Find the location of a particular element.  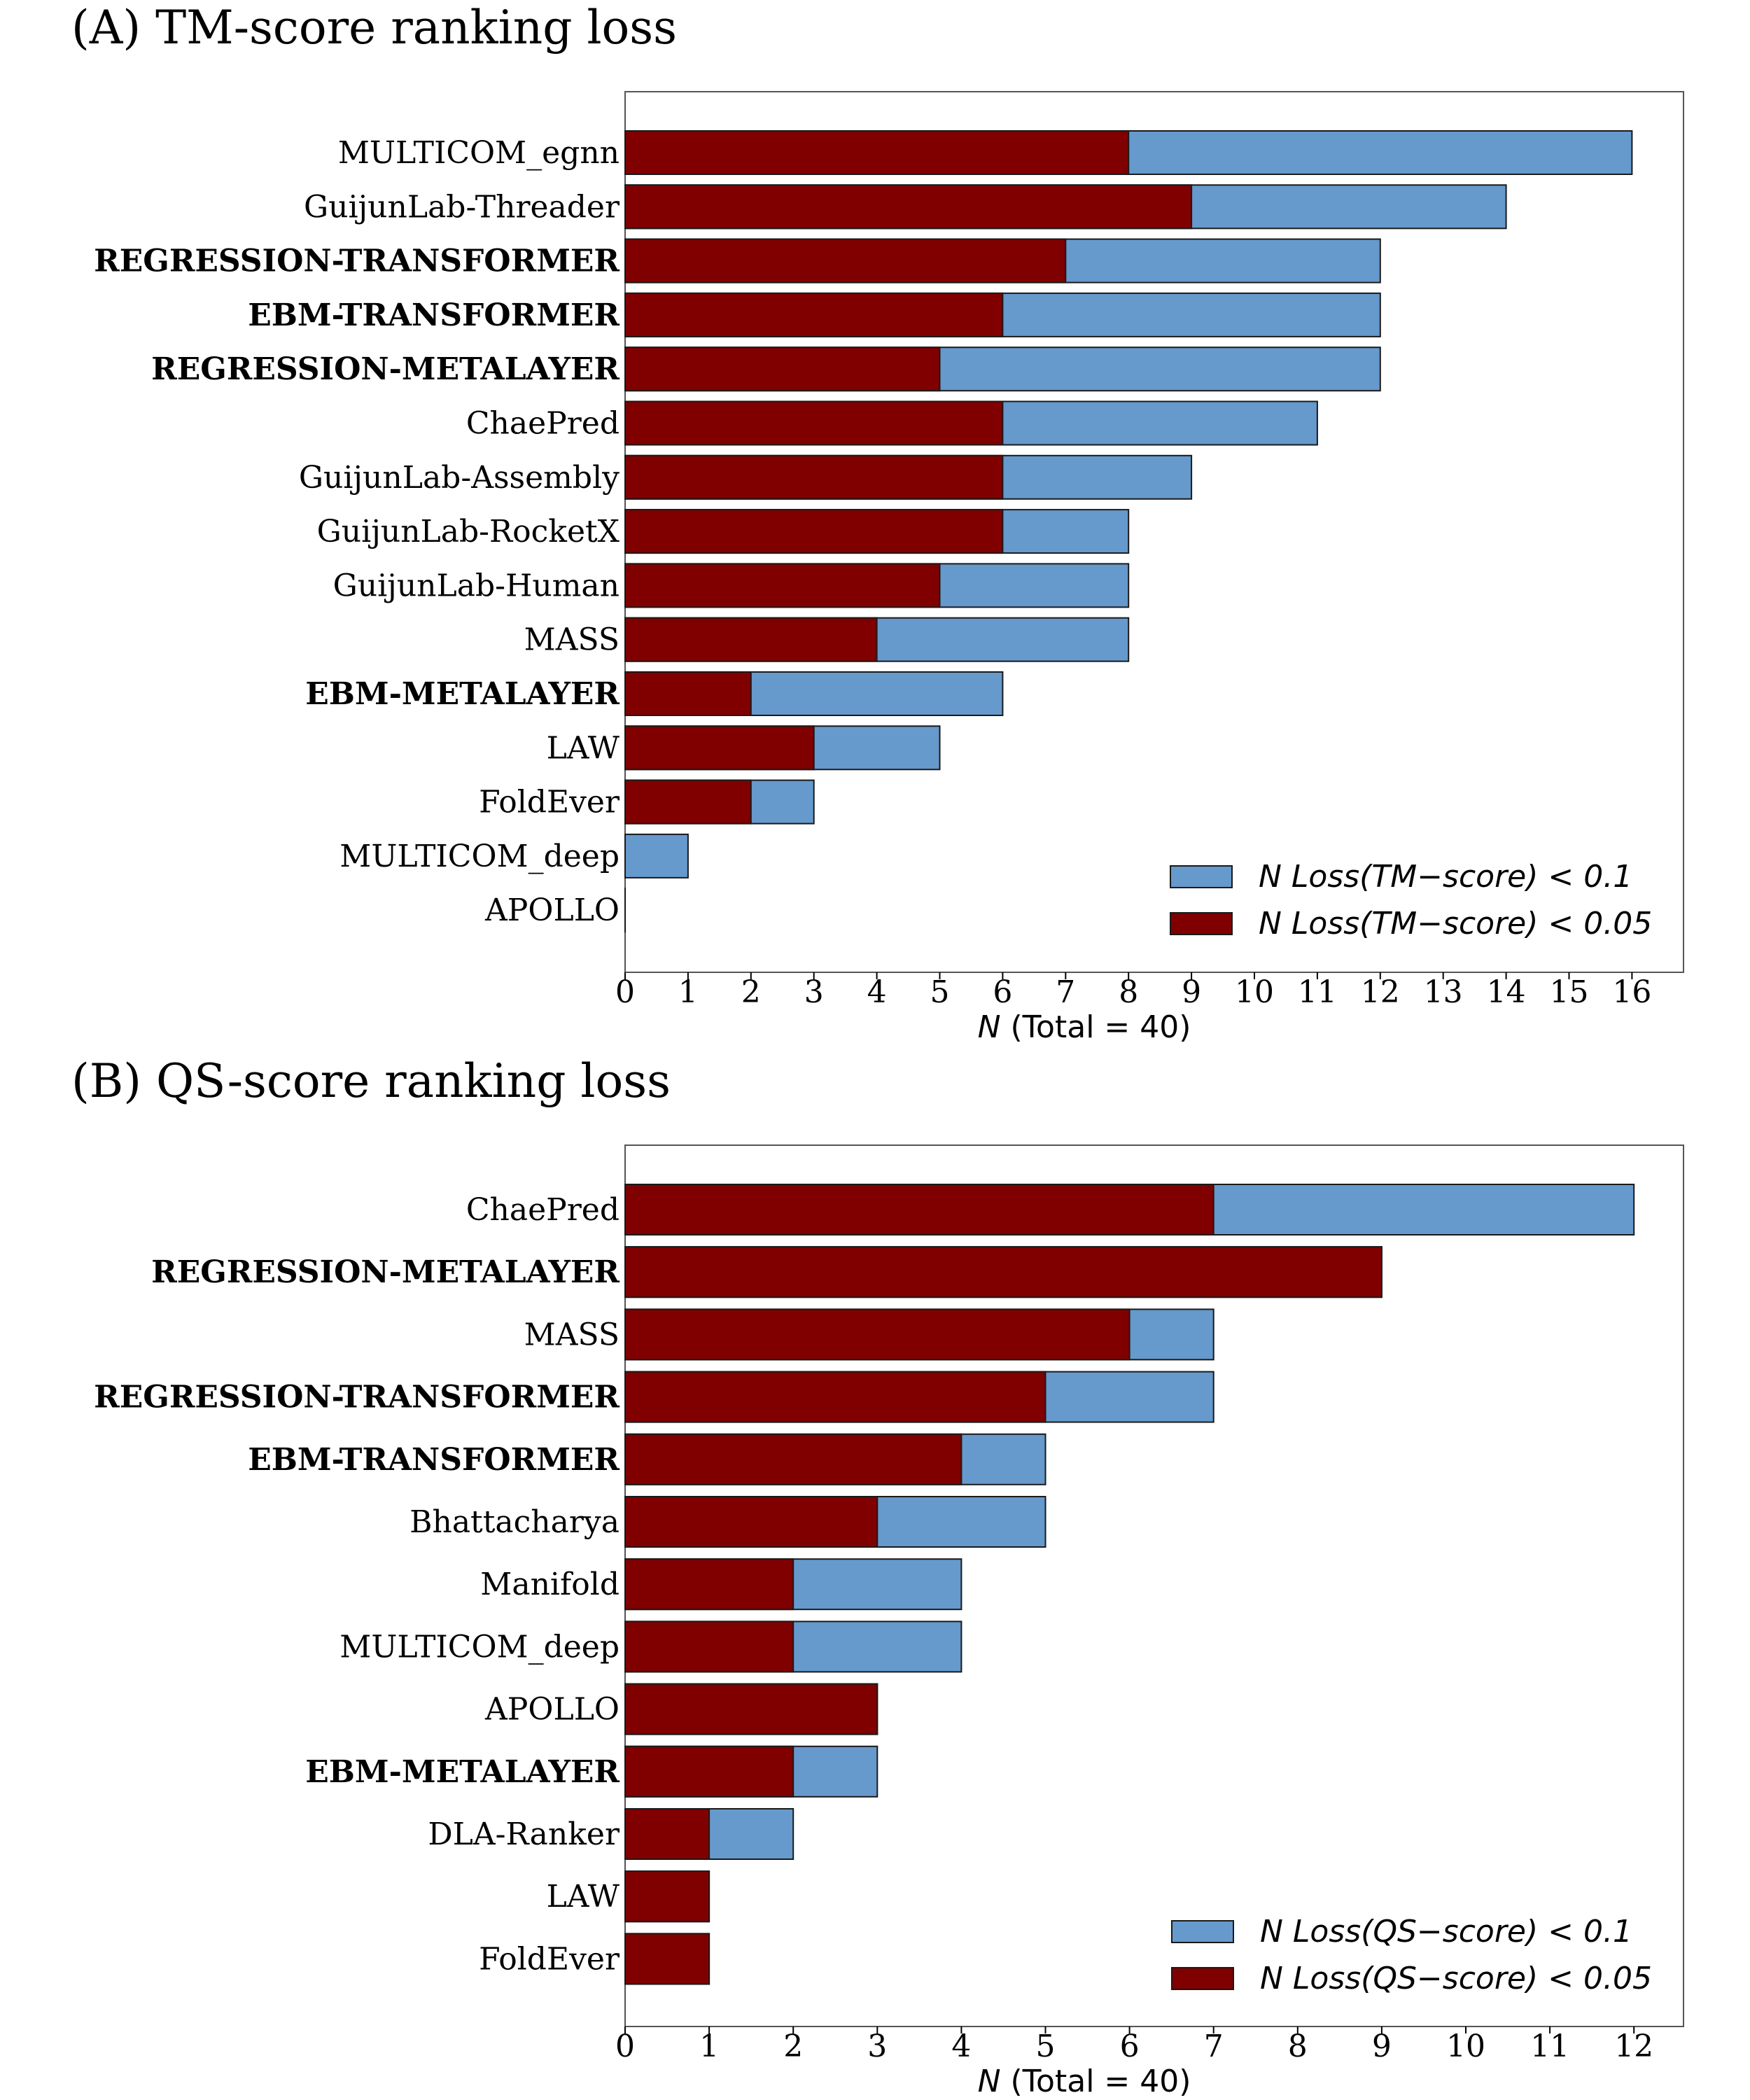

category-label: Bhattacharya is located at coordinates (515, 1522).